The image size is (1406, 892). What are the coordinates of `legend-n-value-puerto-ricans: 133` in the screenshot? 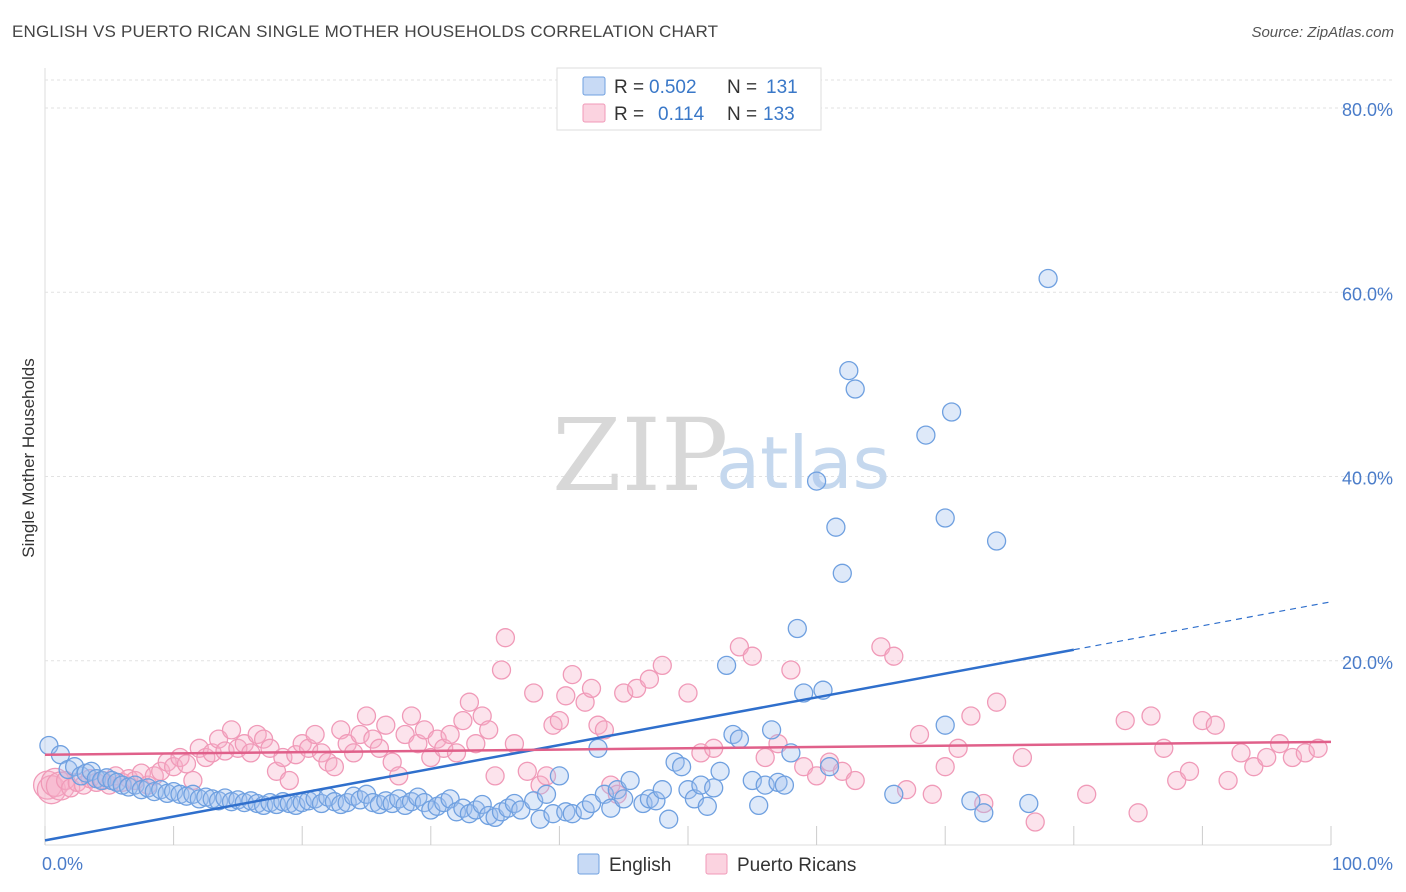 It's located at (779, 114).